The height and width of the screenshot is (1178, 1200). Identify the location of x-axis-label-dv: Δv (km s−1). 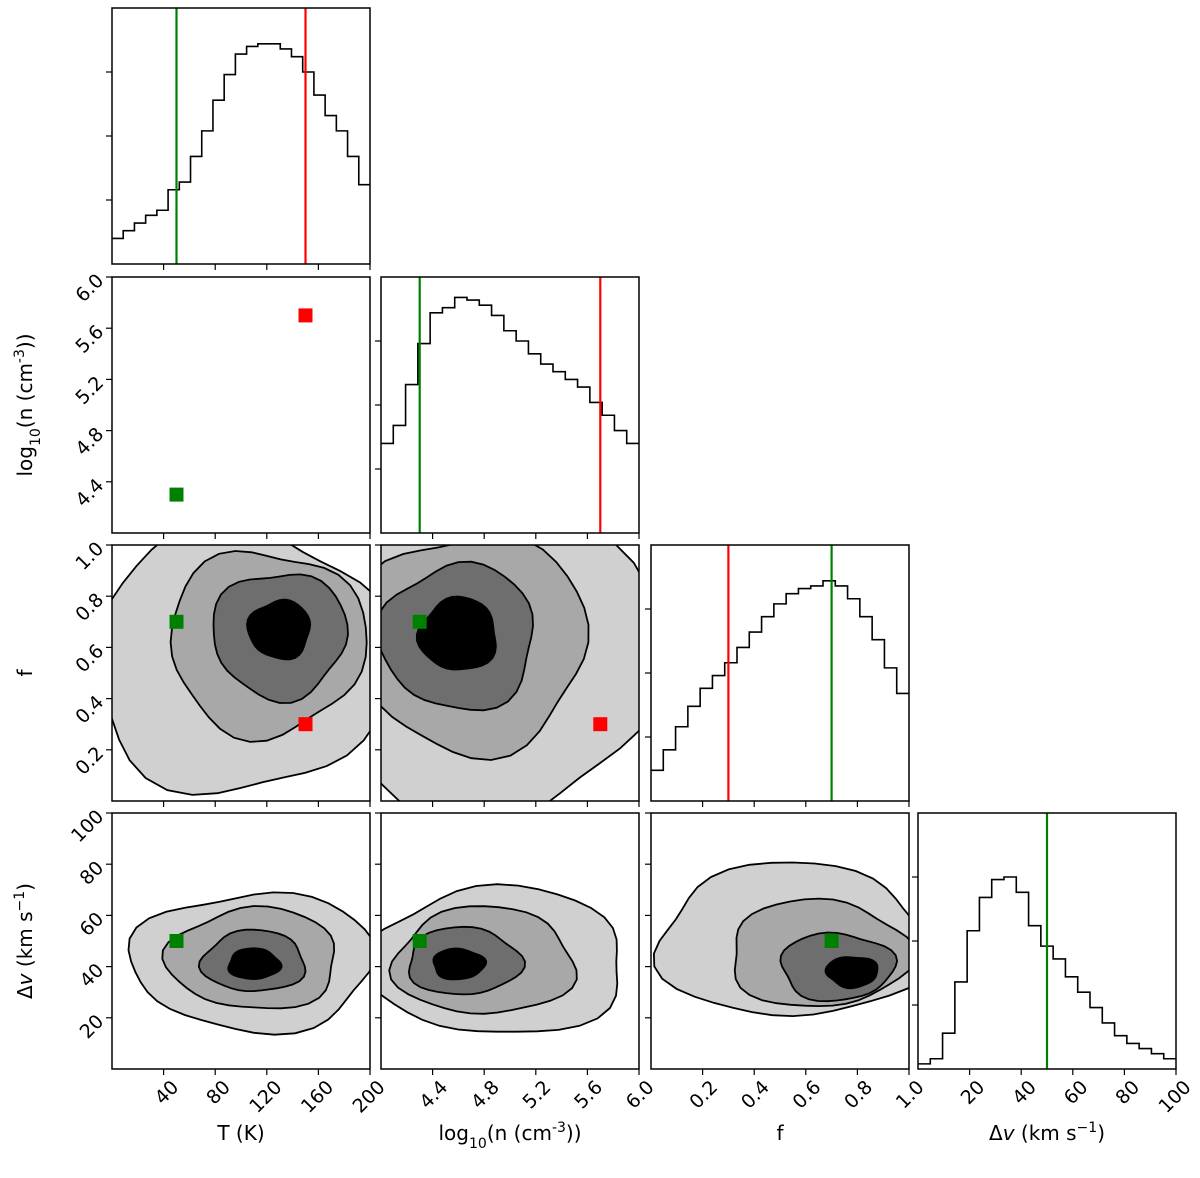
(1047, 1132).